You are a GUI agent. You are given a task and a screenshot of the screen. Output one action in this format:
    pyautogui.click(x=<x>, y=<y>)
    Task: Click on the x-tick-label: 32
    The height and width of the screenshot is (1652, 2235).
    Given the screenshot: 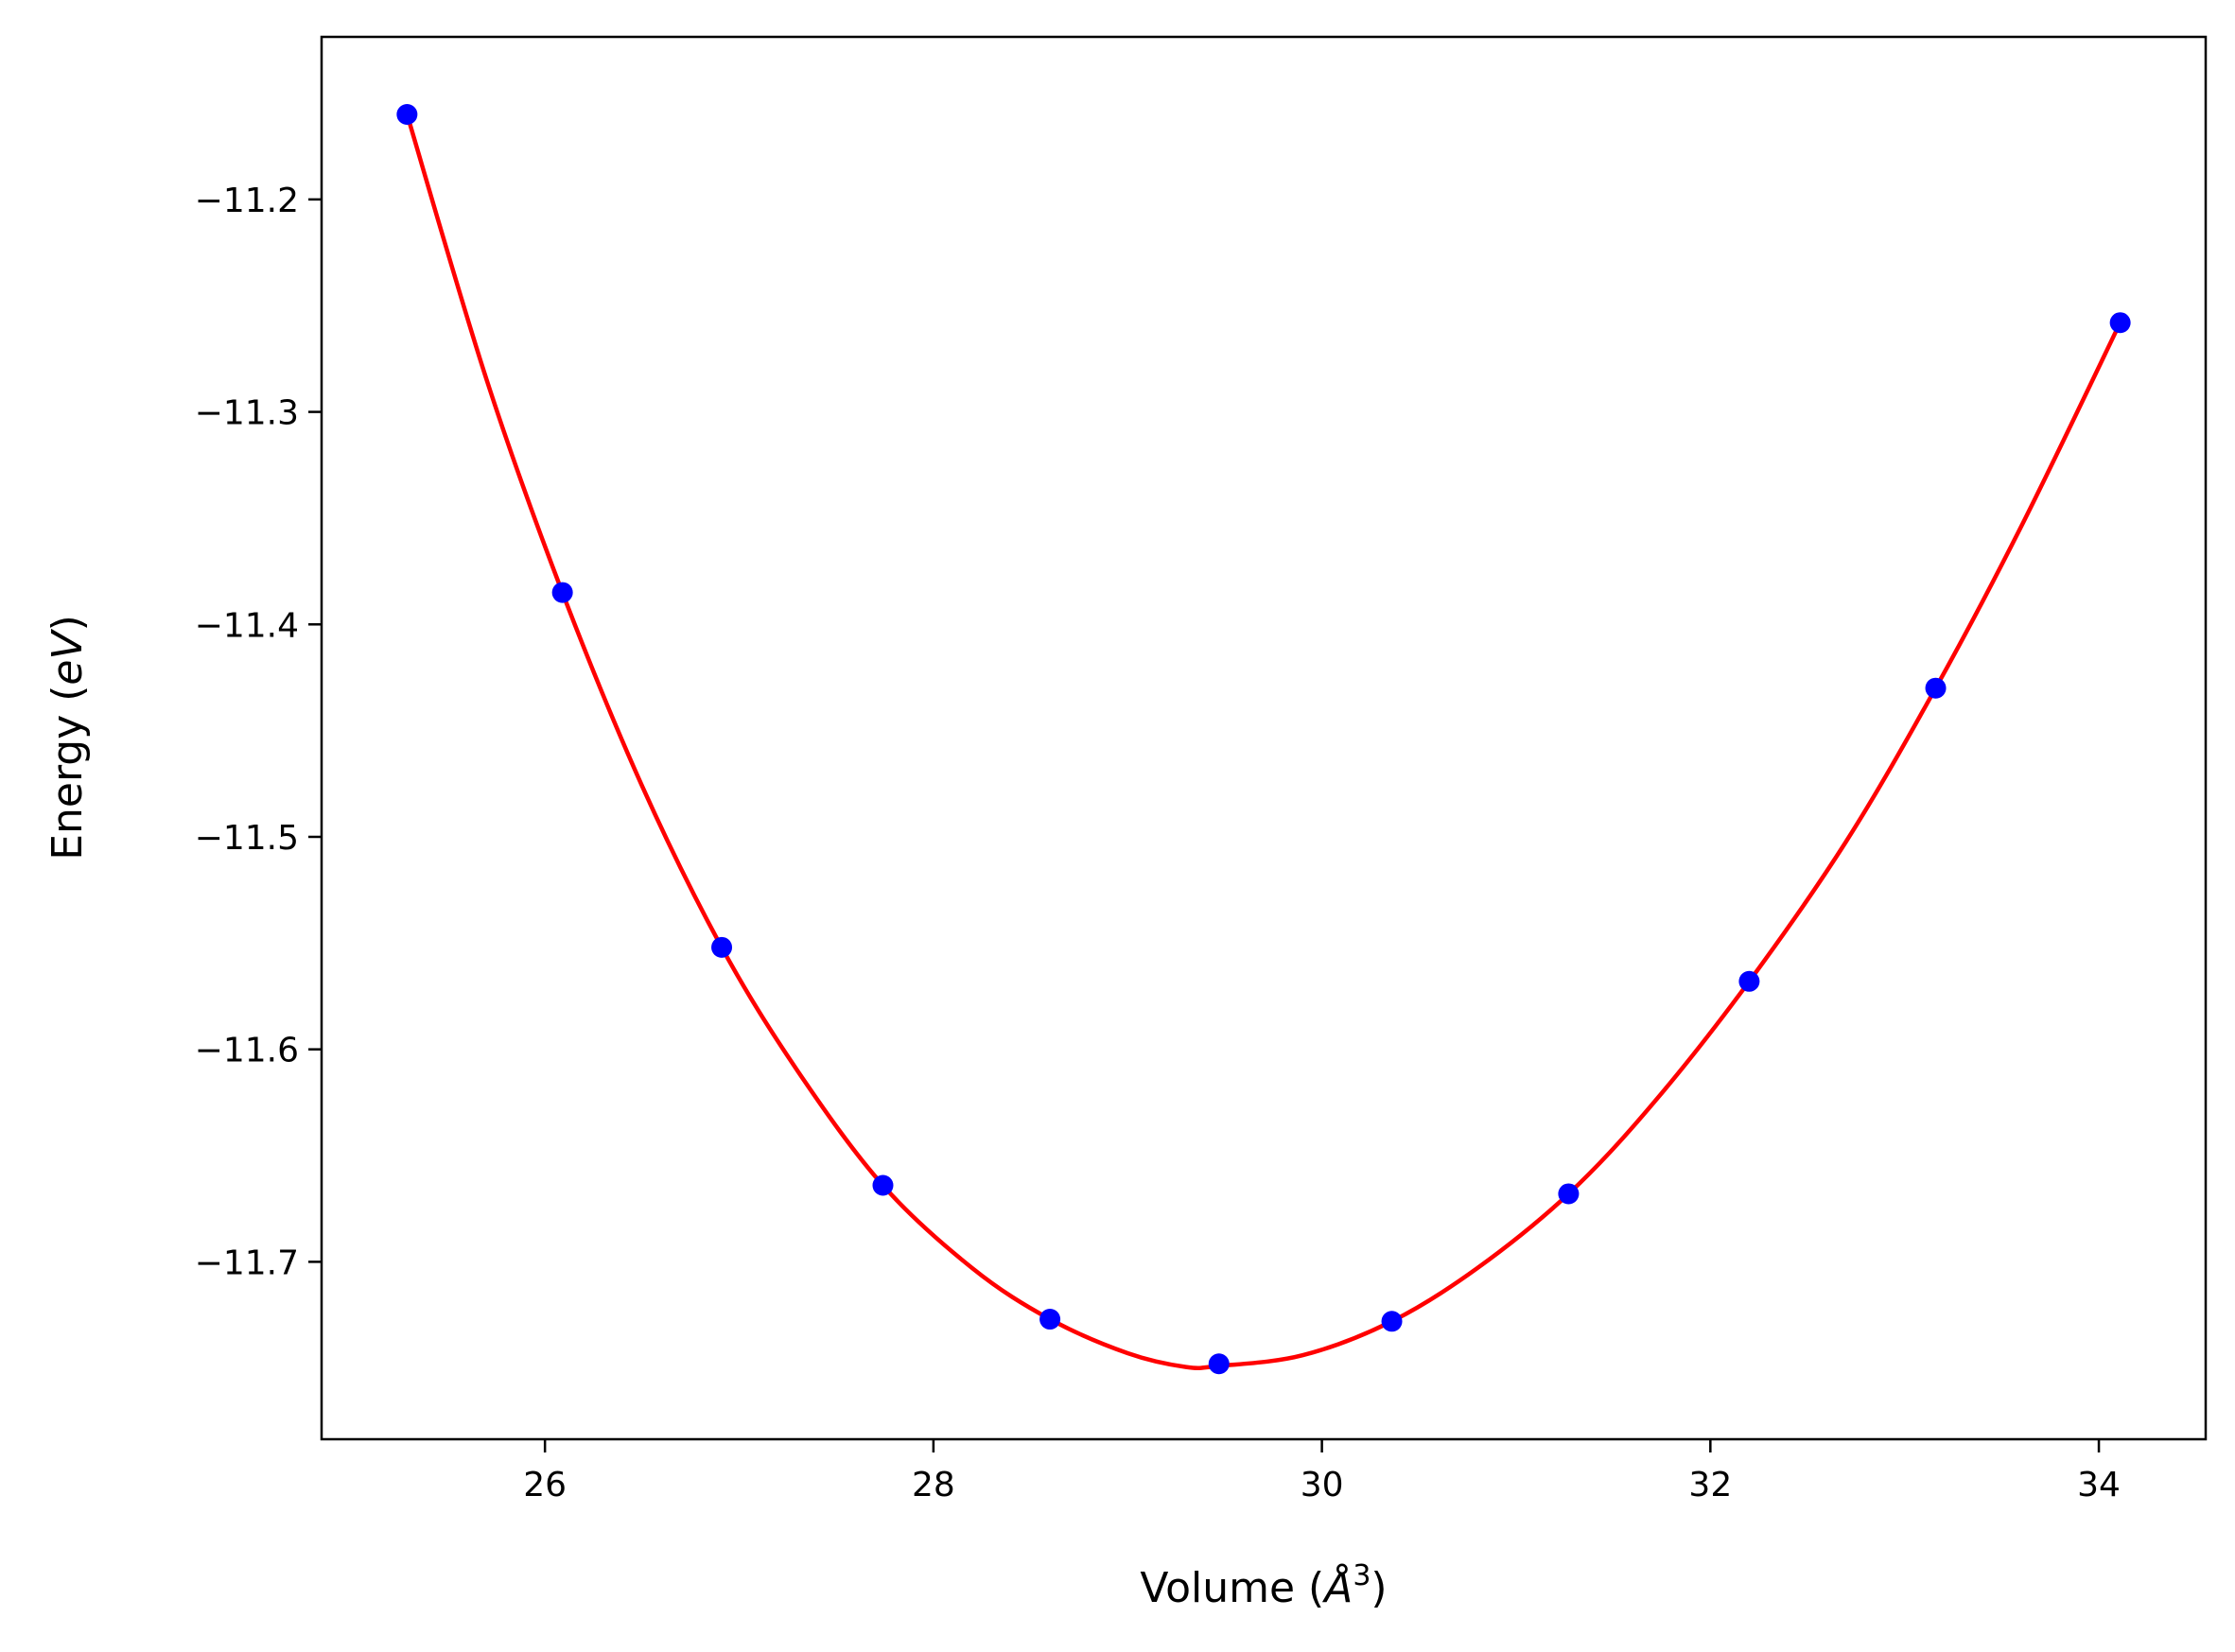 What is the action you would take?
    pyautogui.click(x=1710, y=1485)
    